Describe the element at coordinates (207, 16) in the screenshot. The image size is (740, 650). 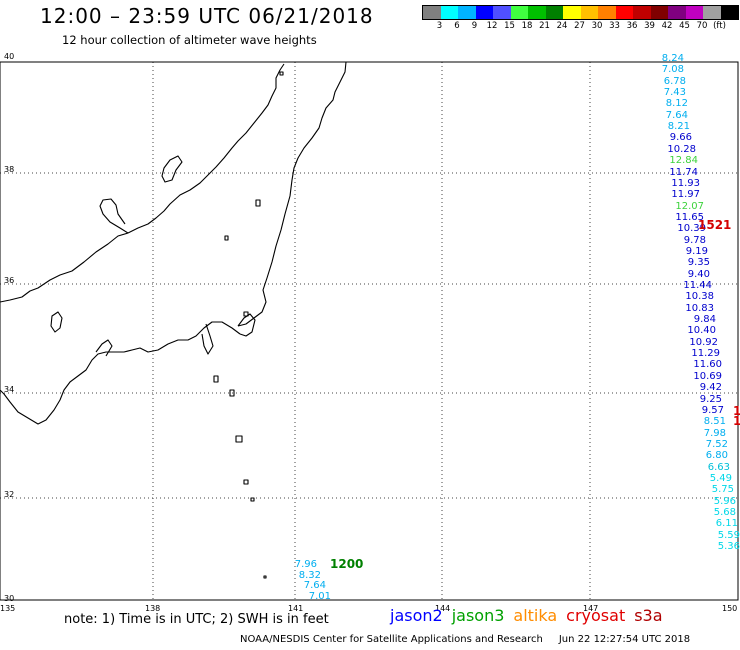
I see `map-title: 12:00 – 23:59 UTC 06/21/2018` at that location.